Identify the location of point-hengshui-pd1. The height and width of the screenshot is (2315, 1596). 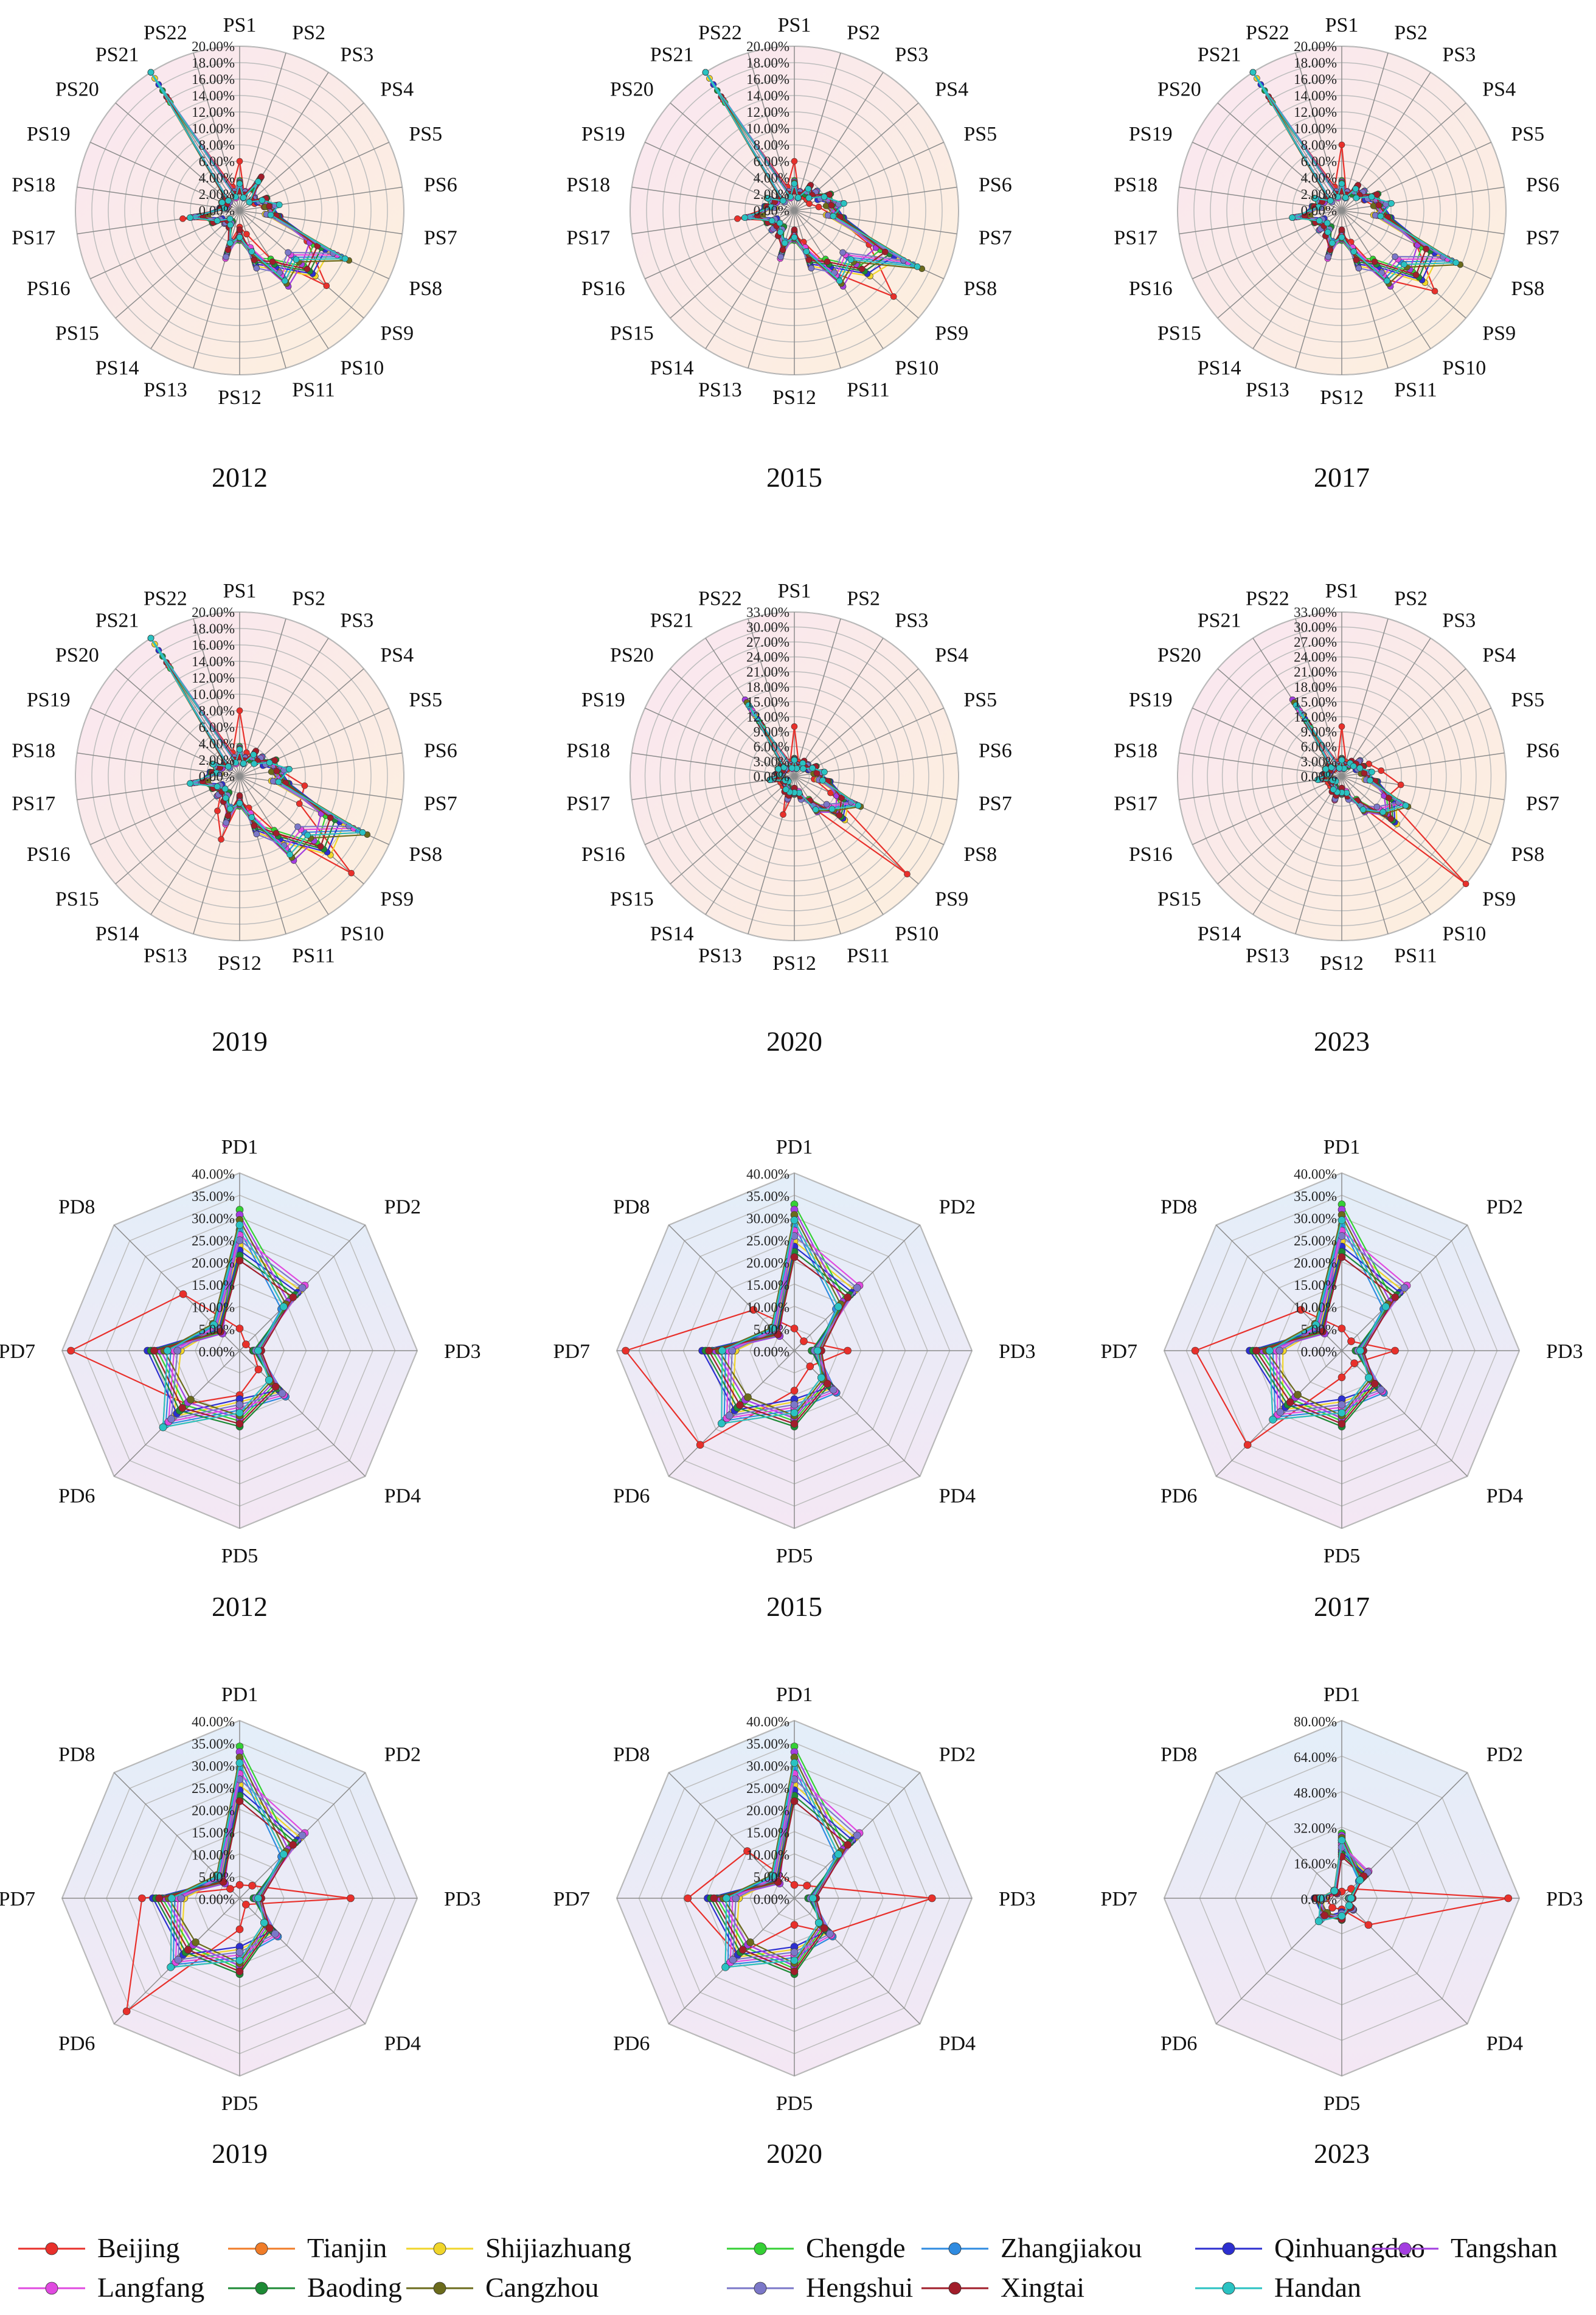
(239, 1240).